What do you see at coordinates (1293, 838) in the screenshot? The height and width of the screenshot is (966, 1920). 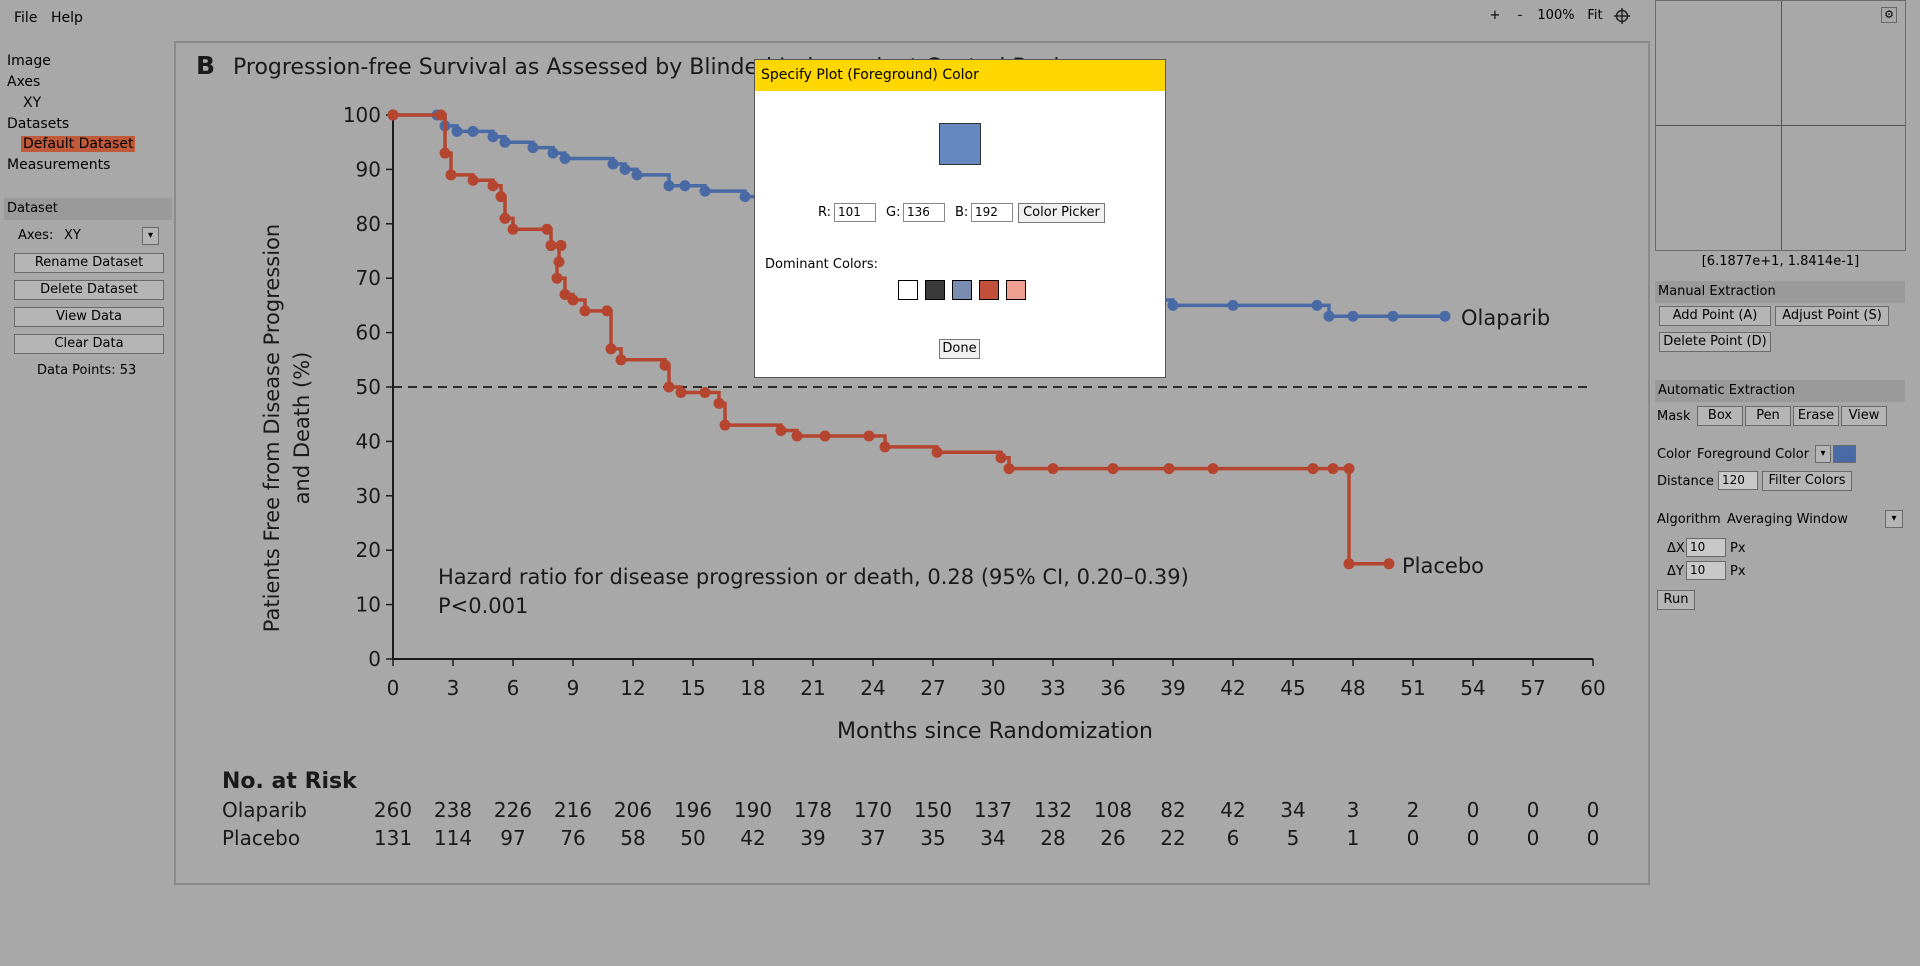 I see `risk-value: 5` at bounding box center [1293, 838].